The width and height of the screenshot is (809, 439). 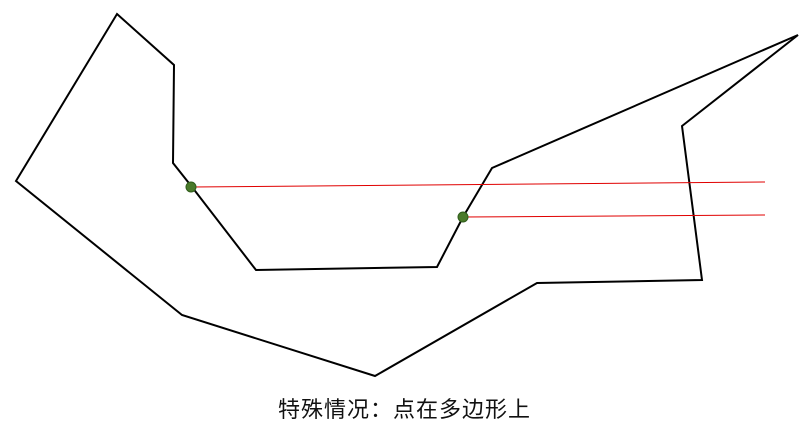 I want to click on test-point-lower, so click(x=463, y=217).